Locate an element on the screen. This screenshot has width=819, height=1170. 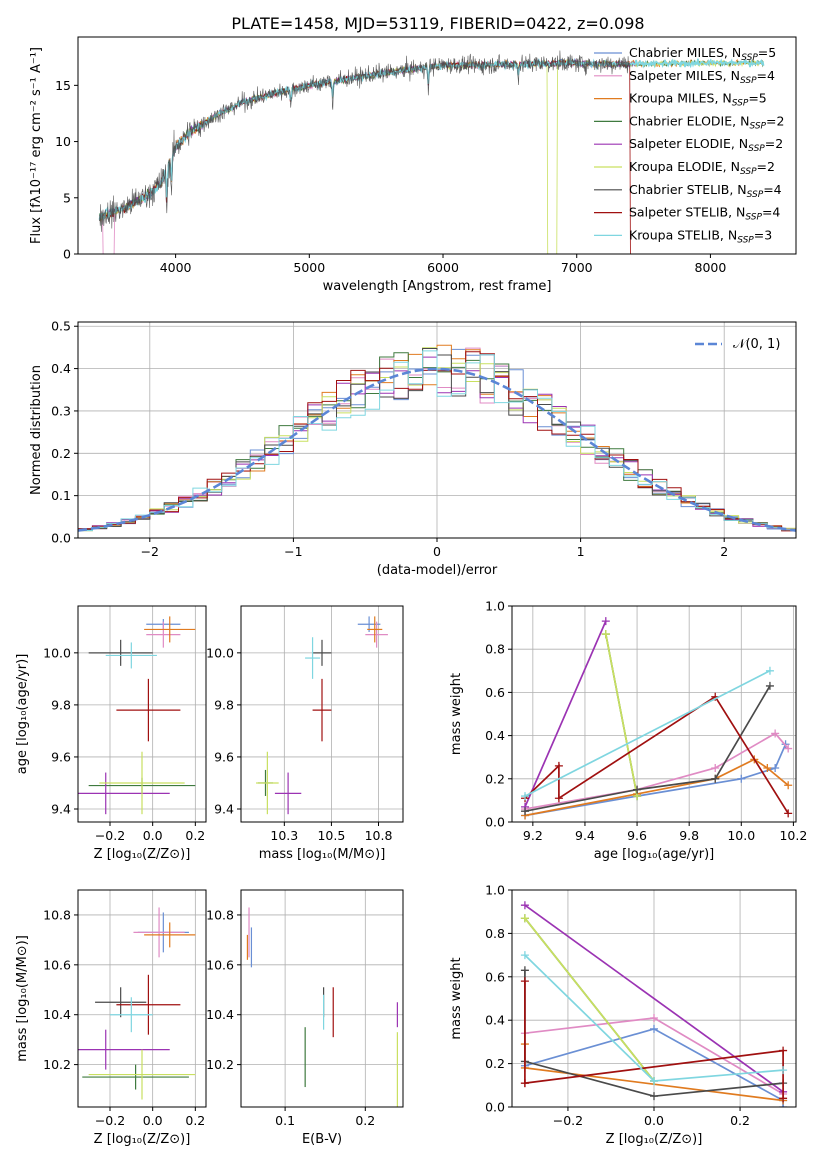
series-chabrier-stelib is located at coordinates (647, 748).